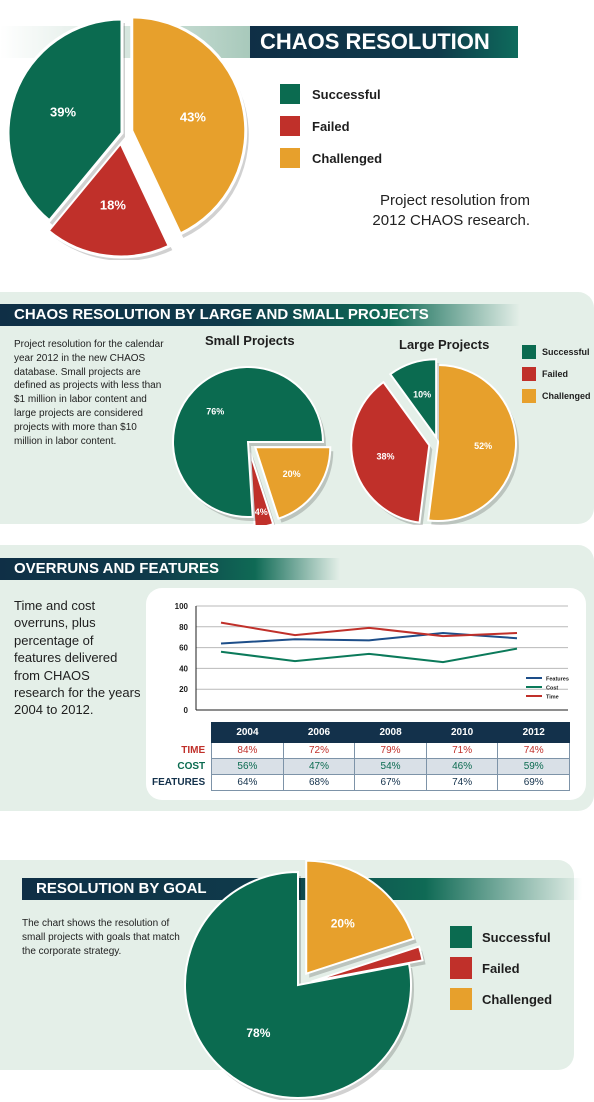 Image resolution: width=594 pixels, height=1102 pixels. What do you see at coordinates (533, 782) in the screenshot?
I see `table-cell: 69%` at bounding box center [533, 782].